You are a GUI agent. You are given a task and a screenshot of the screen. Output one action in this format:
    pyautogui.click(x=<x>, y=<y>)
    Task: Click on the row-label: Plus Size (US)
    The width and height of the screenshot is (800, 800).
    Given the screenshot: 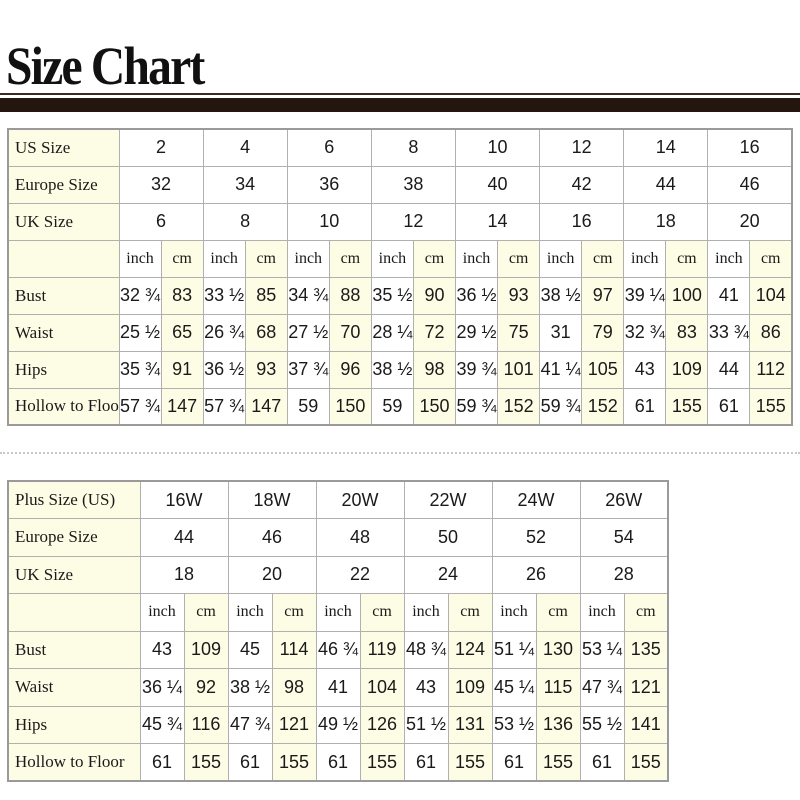 What is the action you would take?
    pyautogui.click(x=74, y=499)
    